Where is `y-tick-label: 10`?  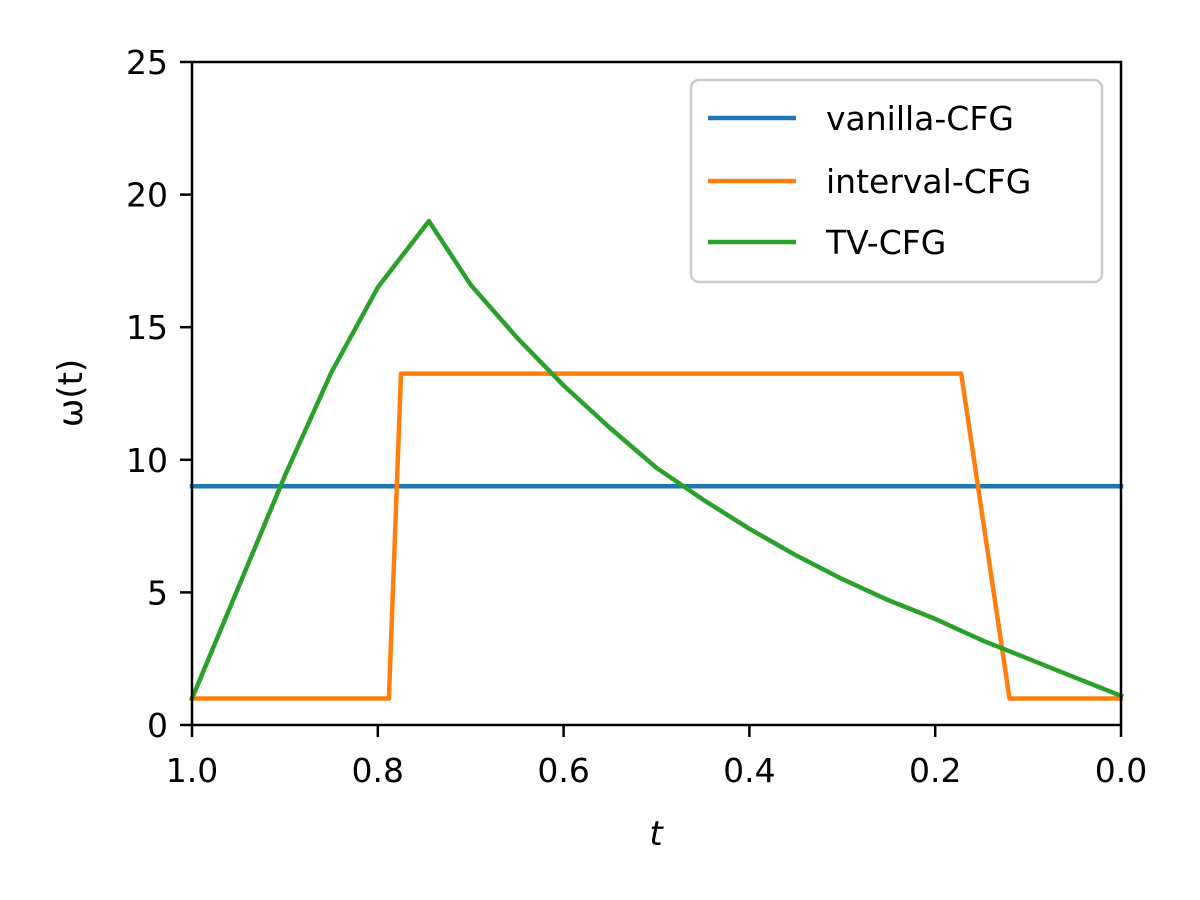
y-tick-label: 10 is located at coordinates (147, 460).